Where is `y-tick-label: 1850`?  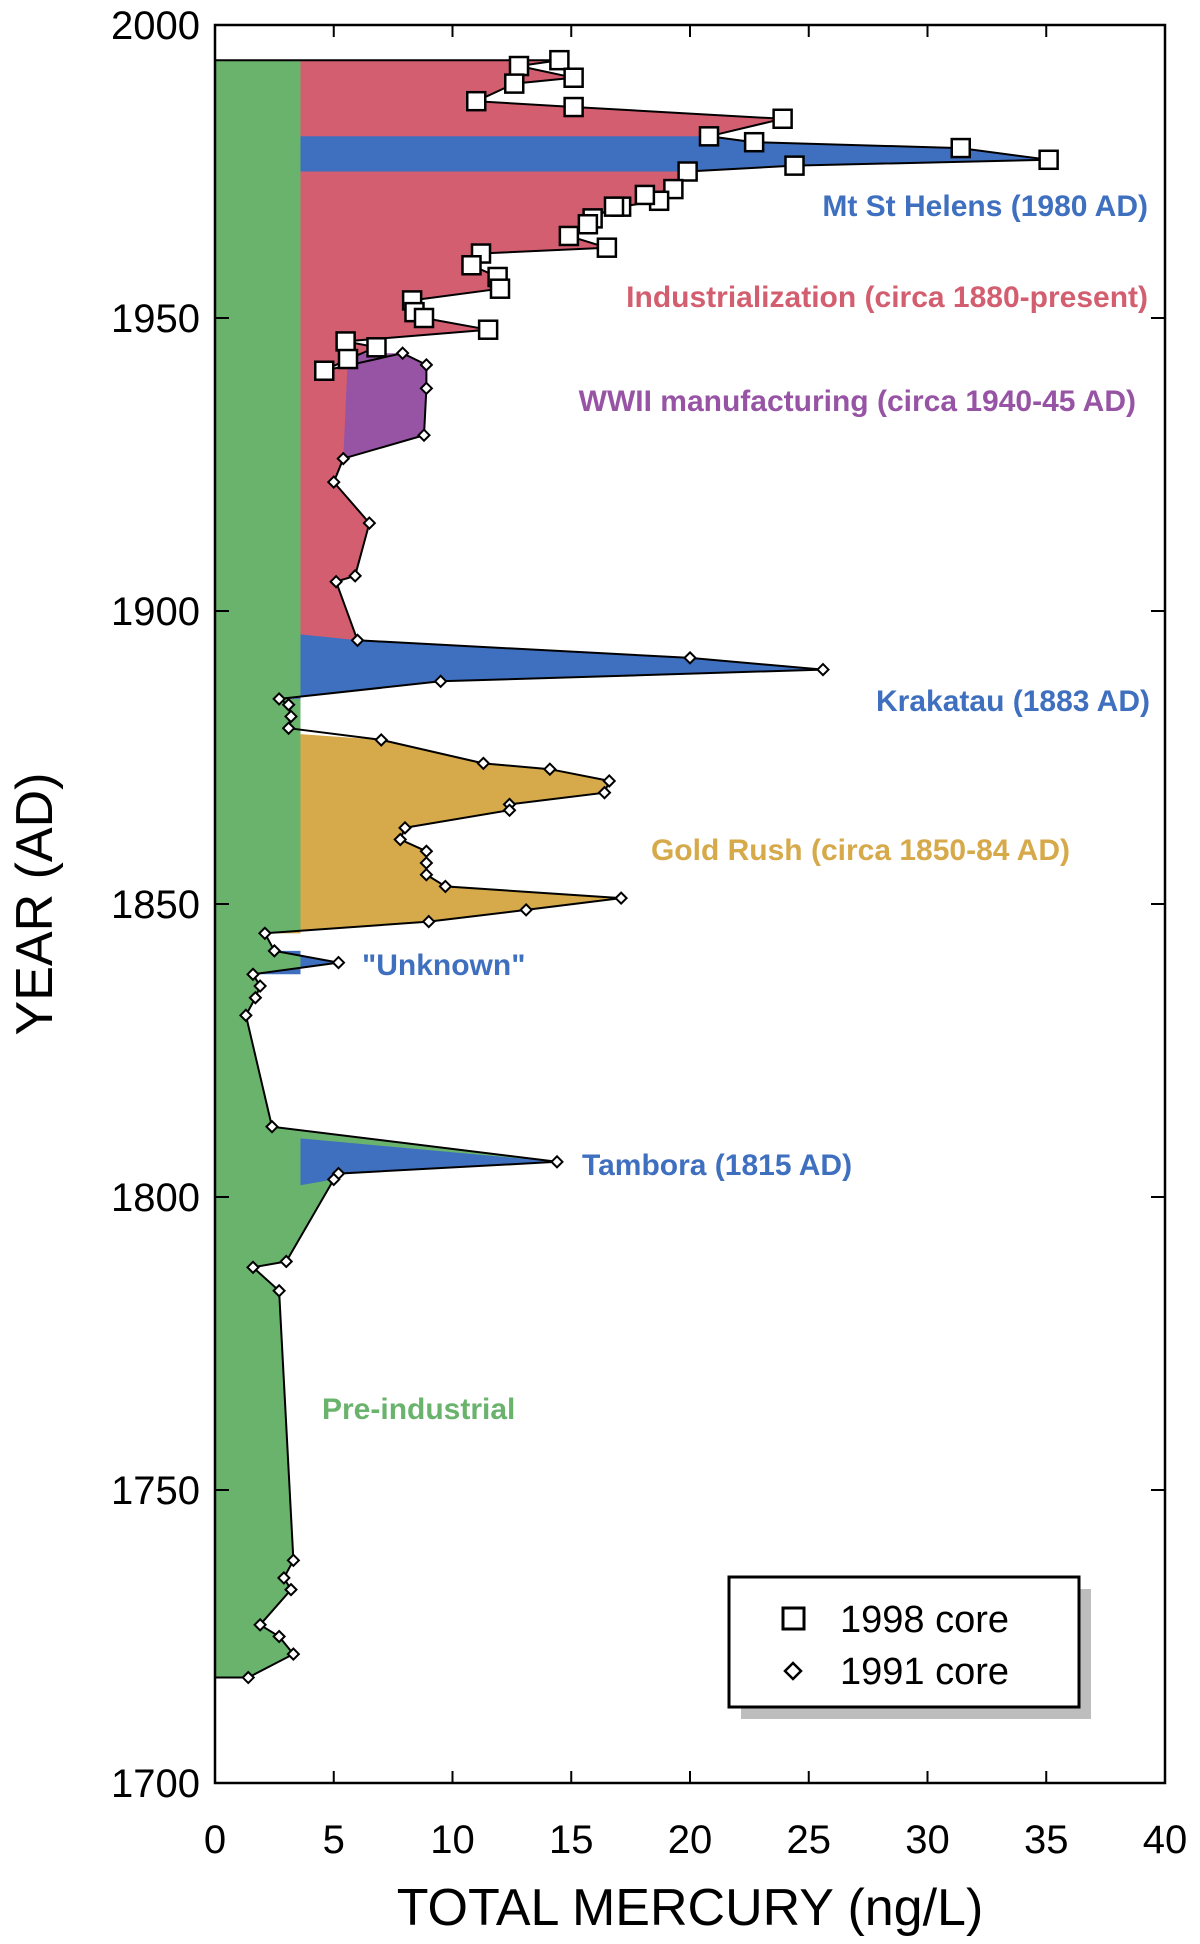
y-tick-label: 1850 is located at coordinates (155, 905).